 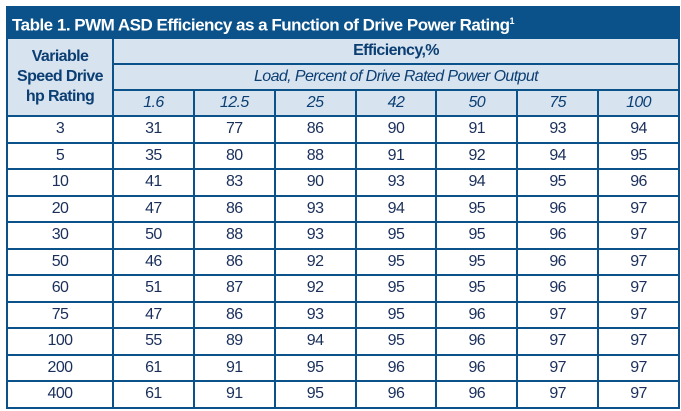 What do you see at coordinates (638, 103) in the screenshot?
I see `load-column-header: 100` at bounding box center [638, 103].